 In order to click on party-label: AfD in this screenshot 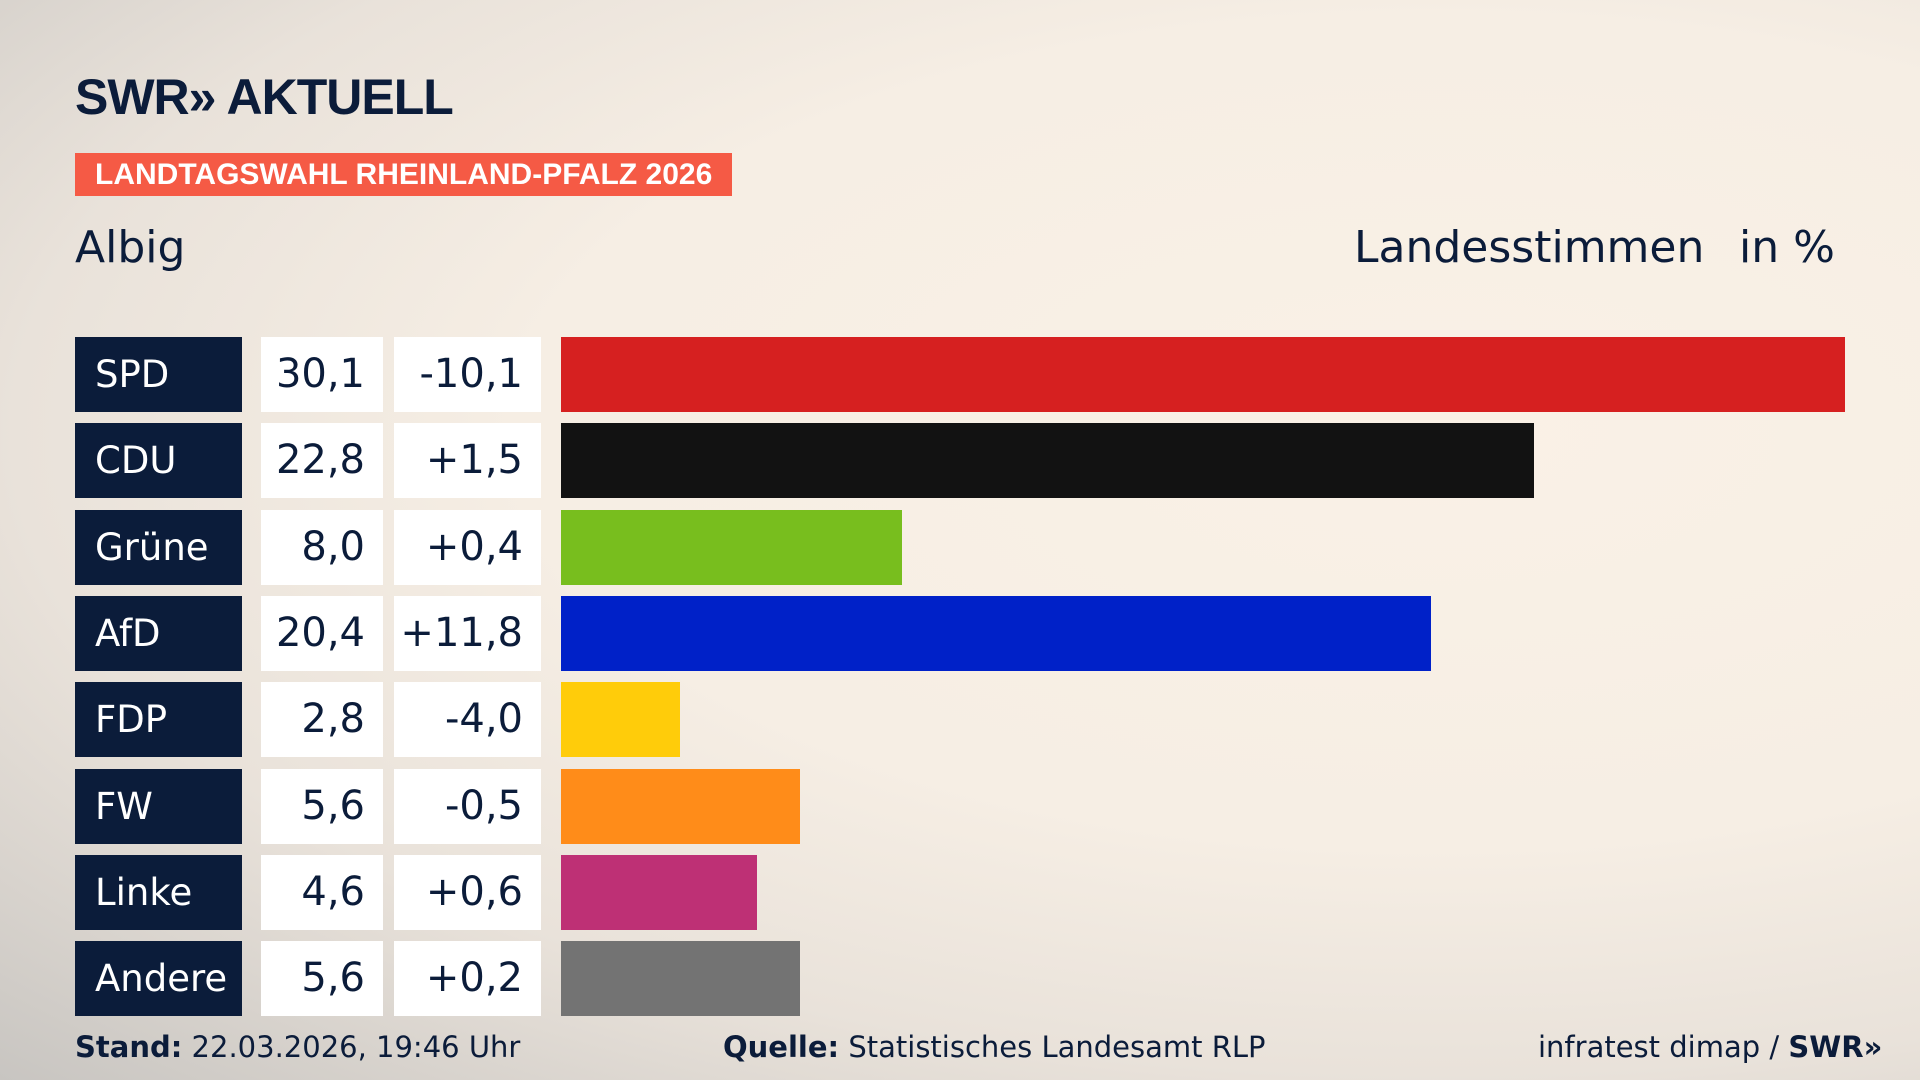, I will do `click(158, 633)`.